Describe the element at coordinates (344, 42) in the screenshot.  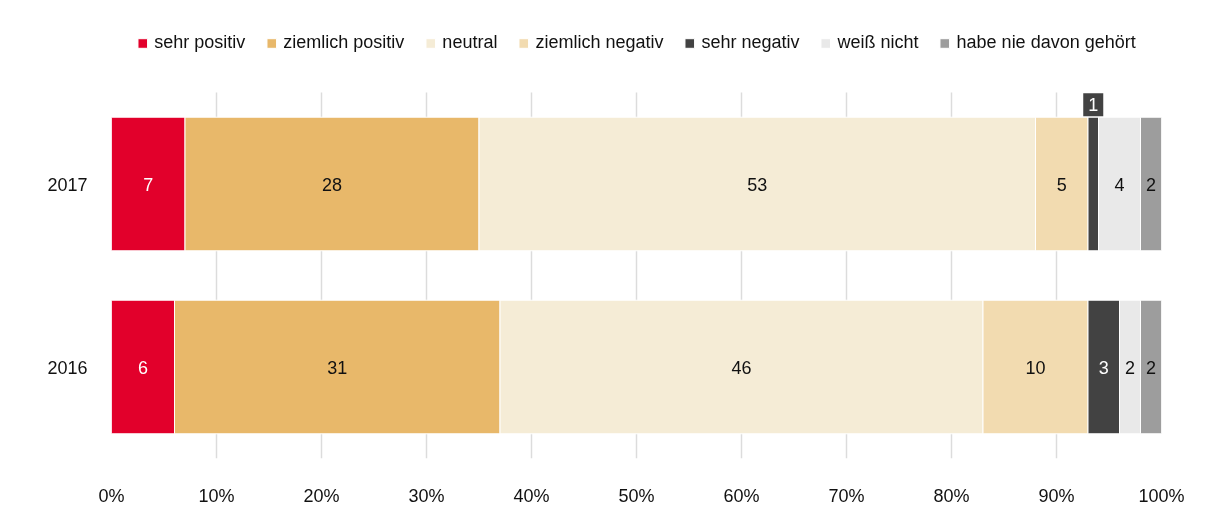
I see `legend-label: ziemlich positiv` at that location.